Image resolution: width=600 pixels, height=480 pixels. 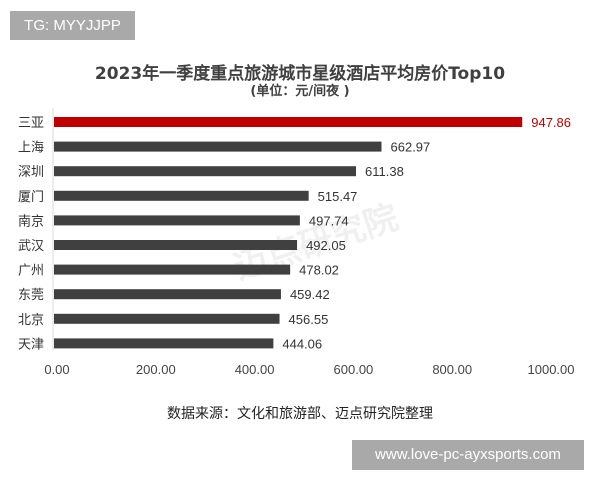 What do you see at coordinates (338, 196) in the screenshot?
I see `value-label: 515.47` at bounding box center [338, 196].